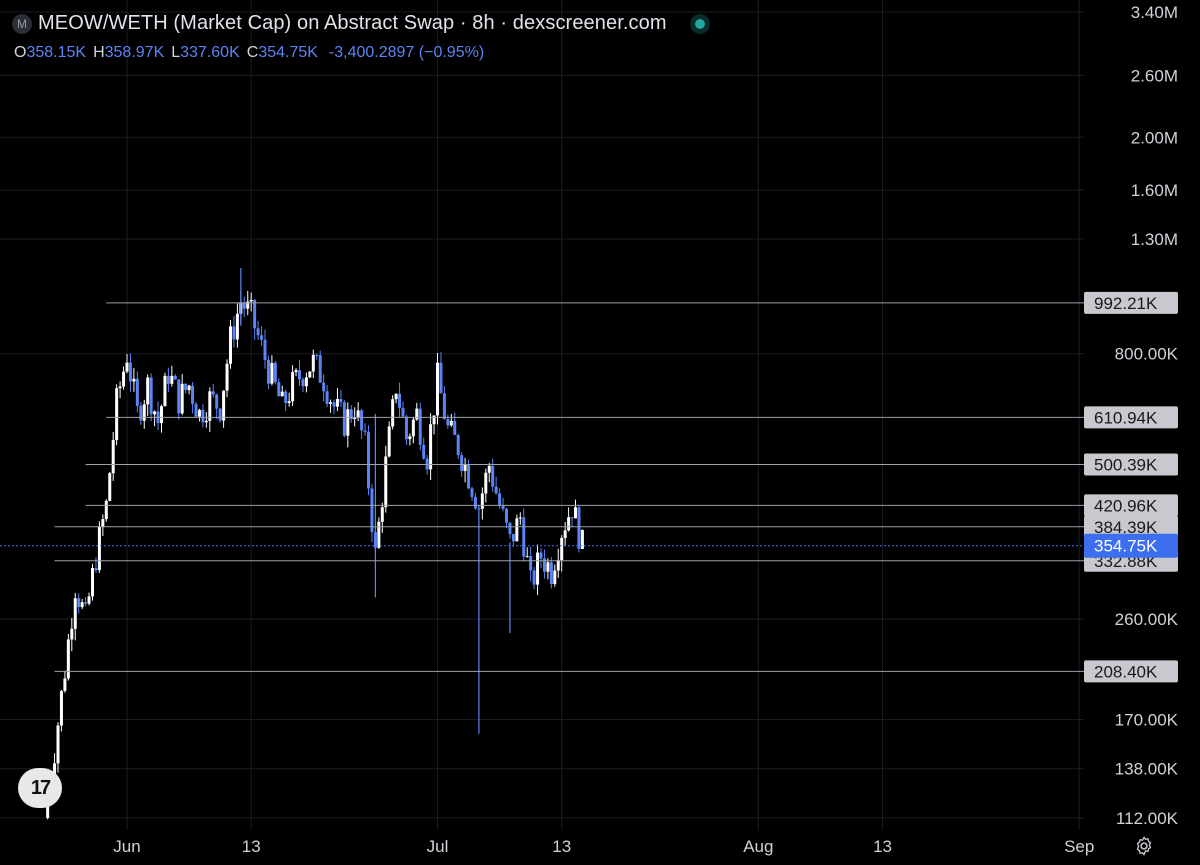 The height and width of the screenshot is (865, 1200). I want to click on level-label: 208.40K, so click(1126, 671).